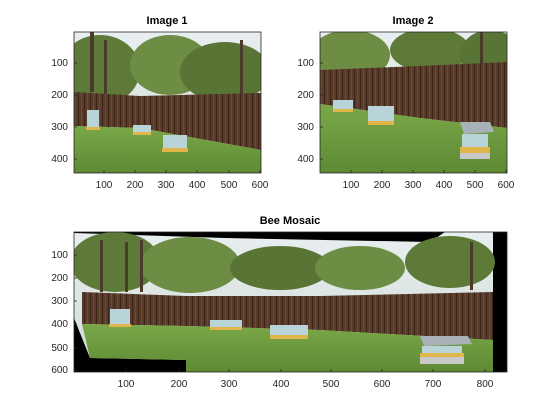  I want to click on photo-image1, so click(167, 102).